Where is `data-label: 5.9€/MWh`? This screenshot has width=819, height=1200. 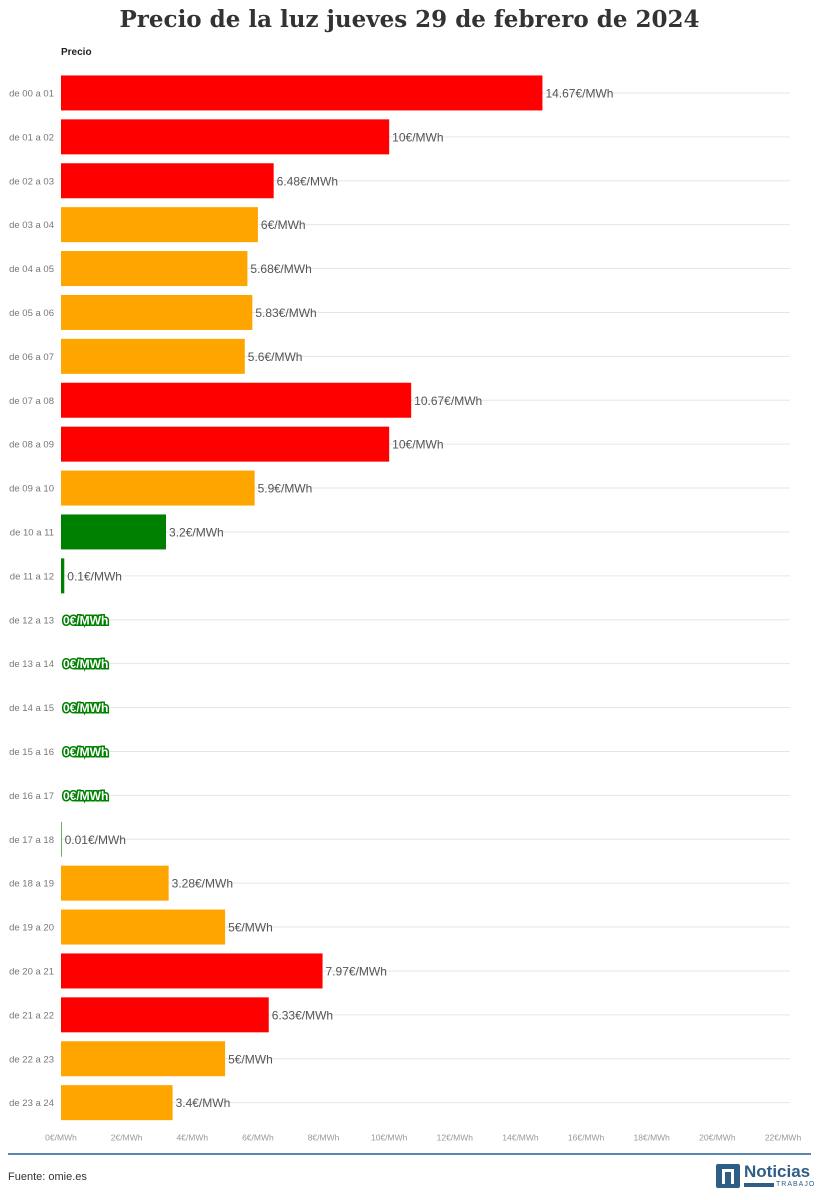 data-label: 5.9€/MWh is located at coordinates (285, 489).